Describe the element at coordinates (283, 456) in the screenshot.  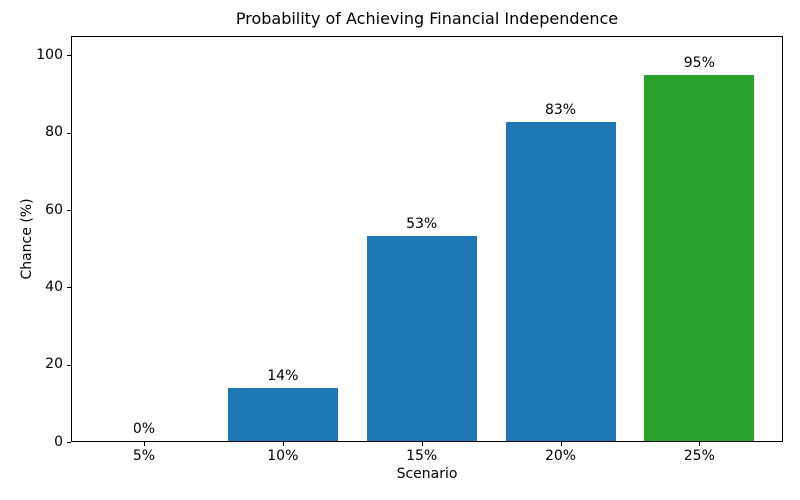
I see `x-tick-label: 10%` at that location.